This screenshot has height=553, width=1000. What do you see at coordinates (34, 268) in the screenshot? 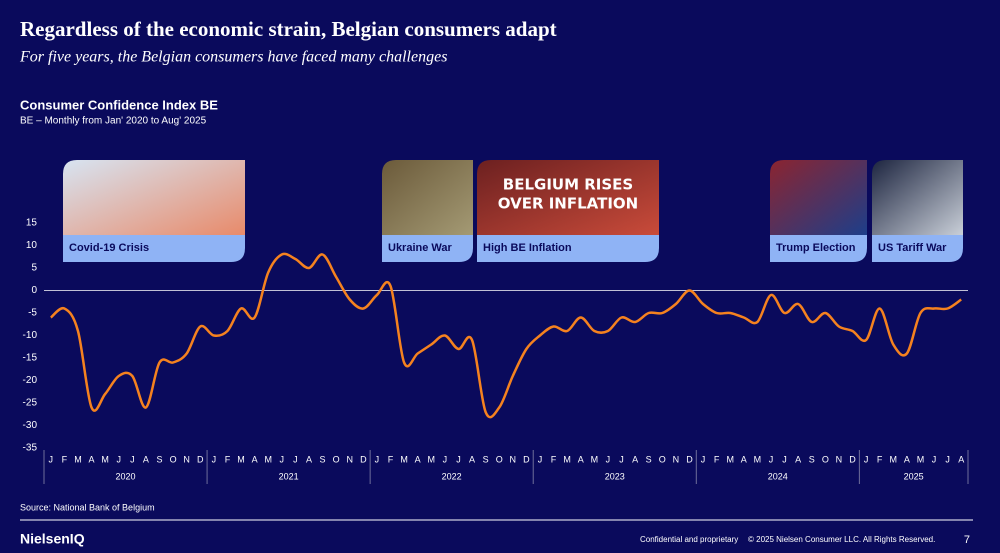
I see `y-tick-label: 5` at bounding box center [34, 268].